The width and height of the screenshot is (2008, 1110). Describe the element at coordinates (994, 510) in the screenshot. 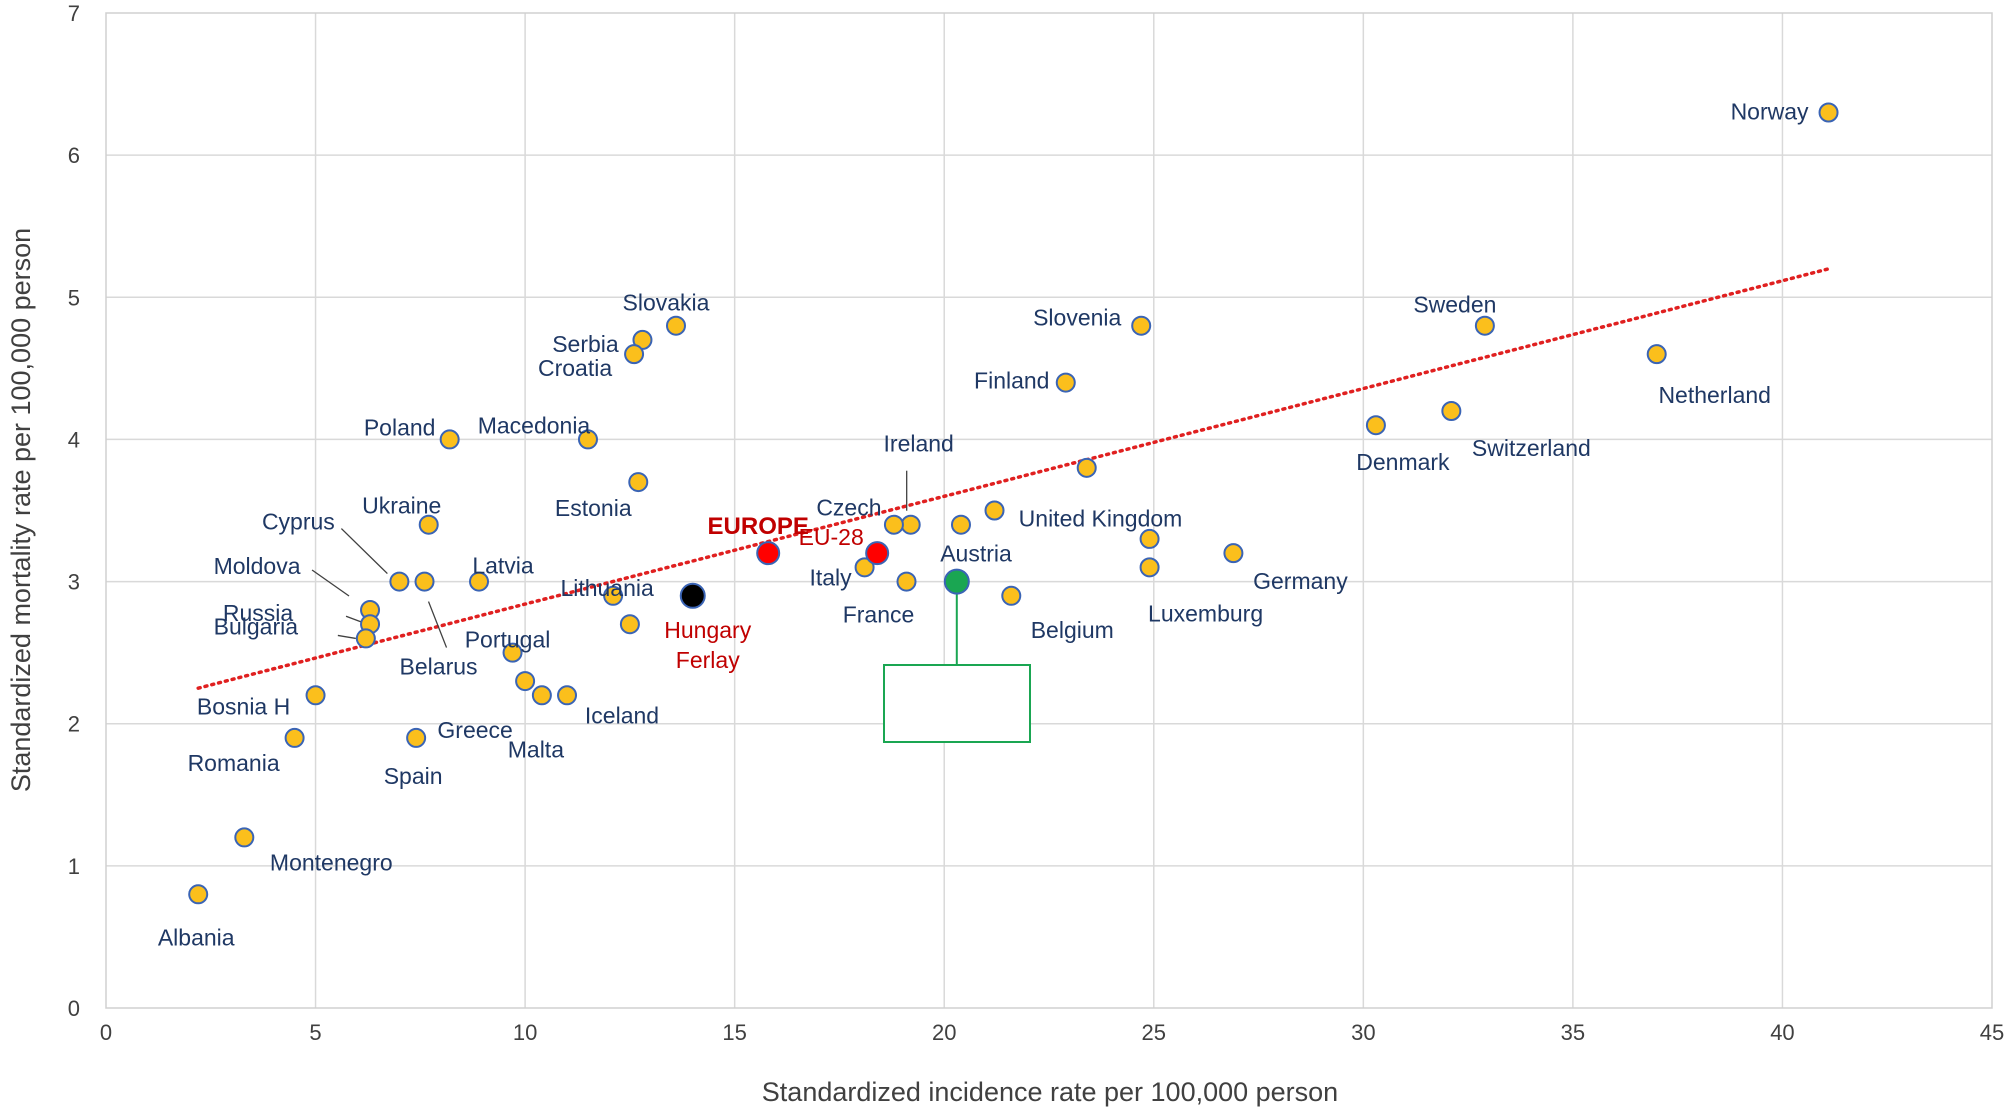

I see `point-united-kingdom` at that location.